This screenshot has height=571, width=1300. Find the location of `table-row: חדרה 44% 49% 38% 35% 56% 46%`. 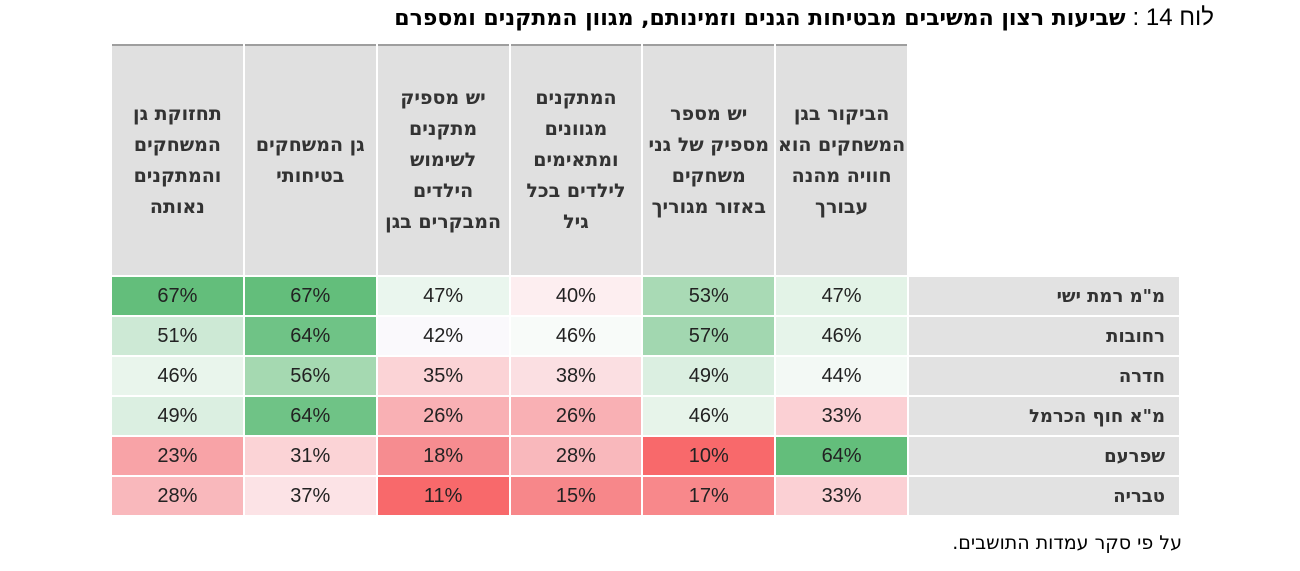

table-row: חדרה 44% 49% 38% 35% 56% 46% is located at coordinates (645, 376).